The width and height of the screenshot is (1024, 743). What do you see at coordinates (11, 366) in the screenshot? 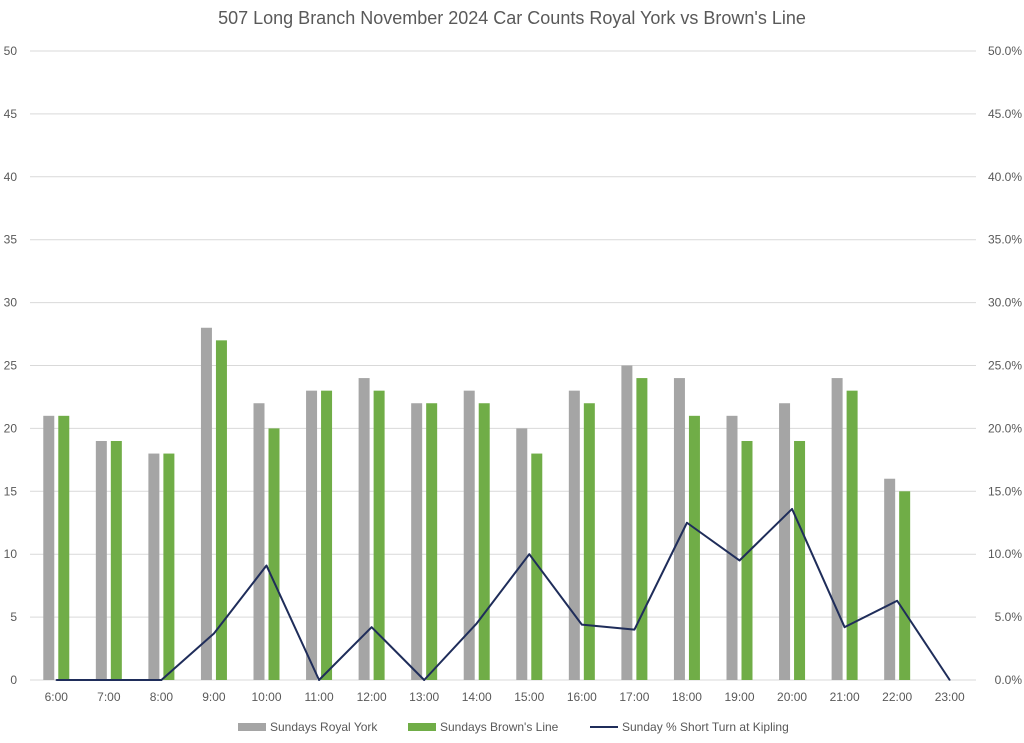
I see `y-axis-tick-label: 25` at bounding box center [11, 366].